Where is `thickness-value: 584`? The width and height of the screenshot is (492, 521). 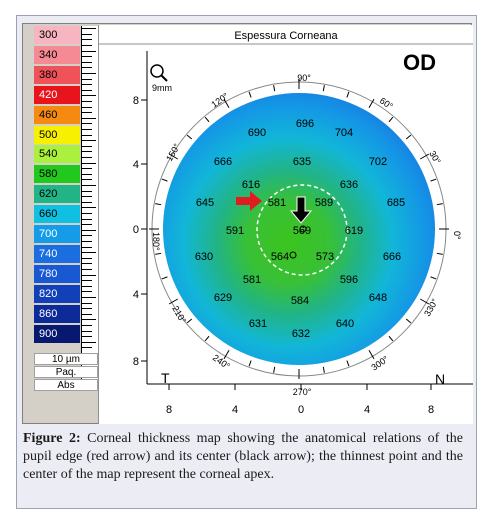 thickness-value: 584 is located at coordinates (300, 301).